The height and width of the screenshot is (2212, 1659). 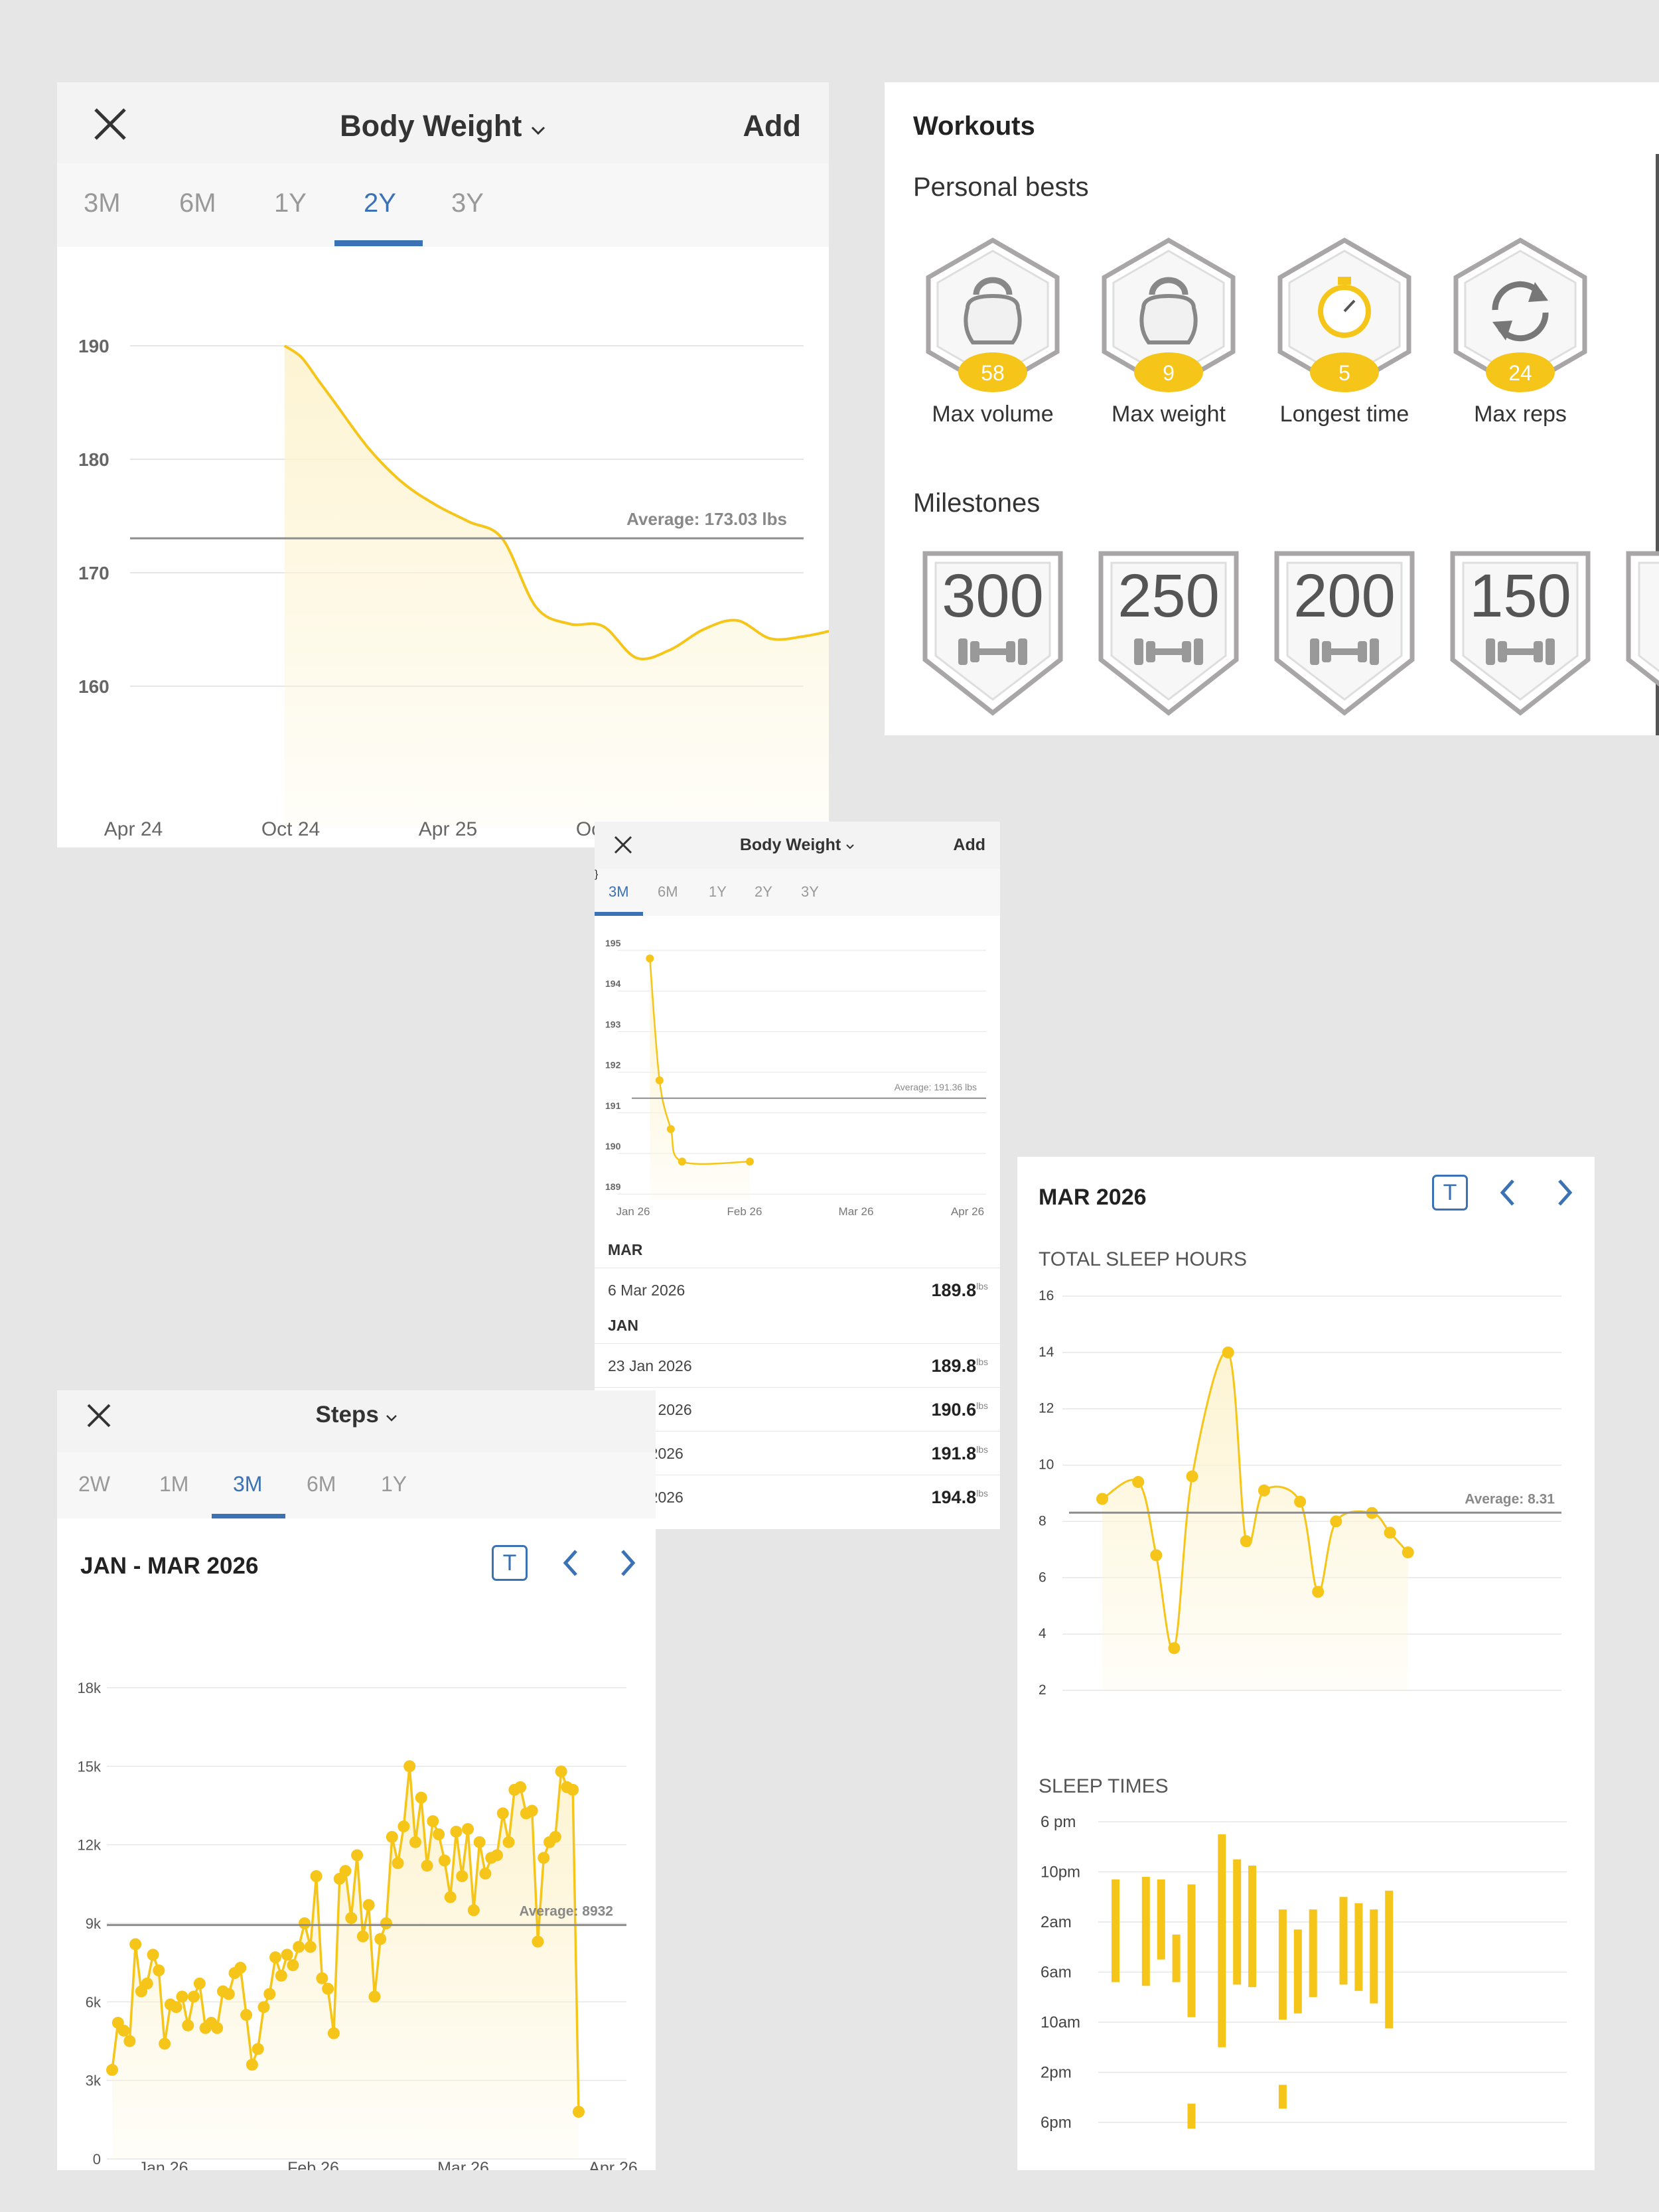 What do you see at coordinates (356, 1415) in the screenshot?
I see `chart-title-dropdown: Steps` at bounding box center [356, 1415].